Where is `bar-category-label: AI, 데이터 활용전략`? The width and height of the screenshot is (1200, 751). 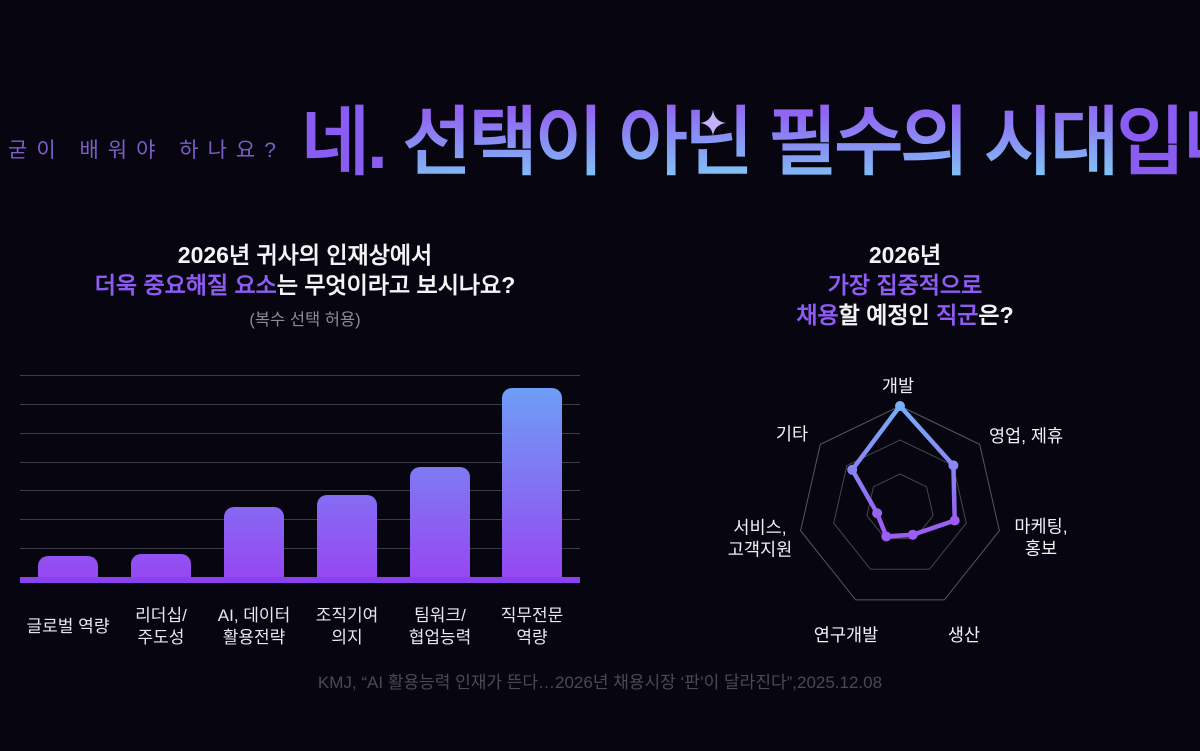
bar-category-label: AI, 데이터 활용전략 is located at coordinates (254, 626).